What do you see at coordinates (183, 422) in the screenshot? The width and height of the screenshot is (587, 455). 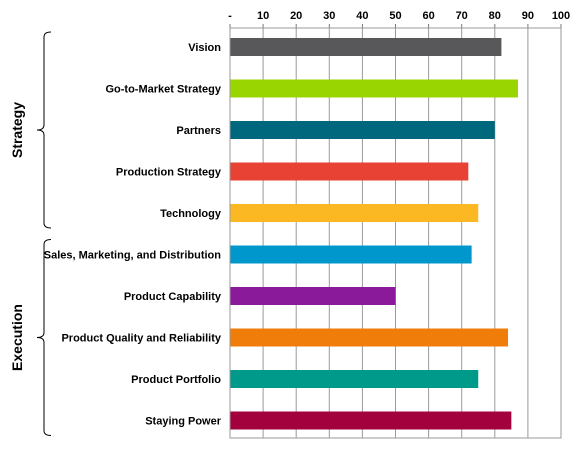 I see `category-label: Staying Power` at bounding box center [183, 422].